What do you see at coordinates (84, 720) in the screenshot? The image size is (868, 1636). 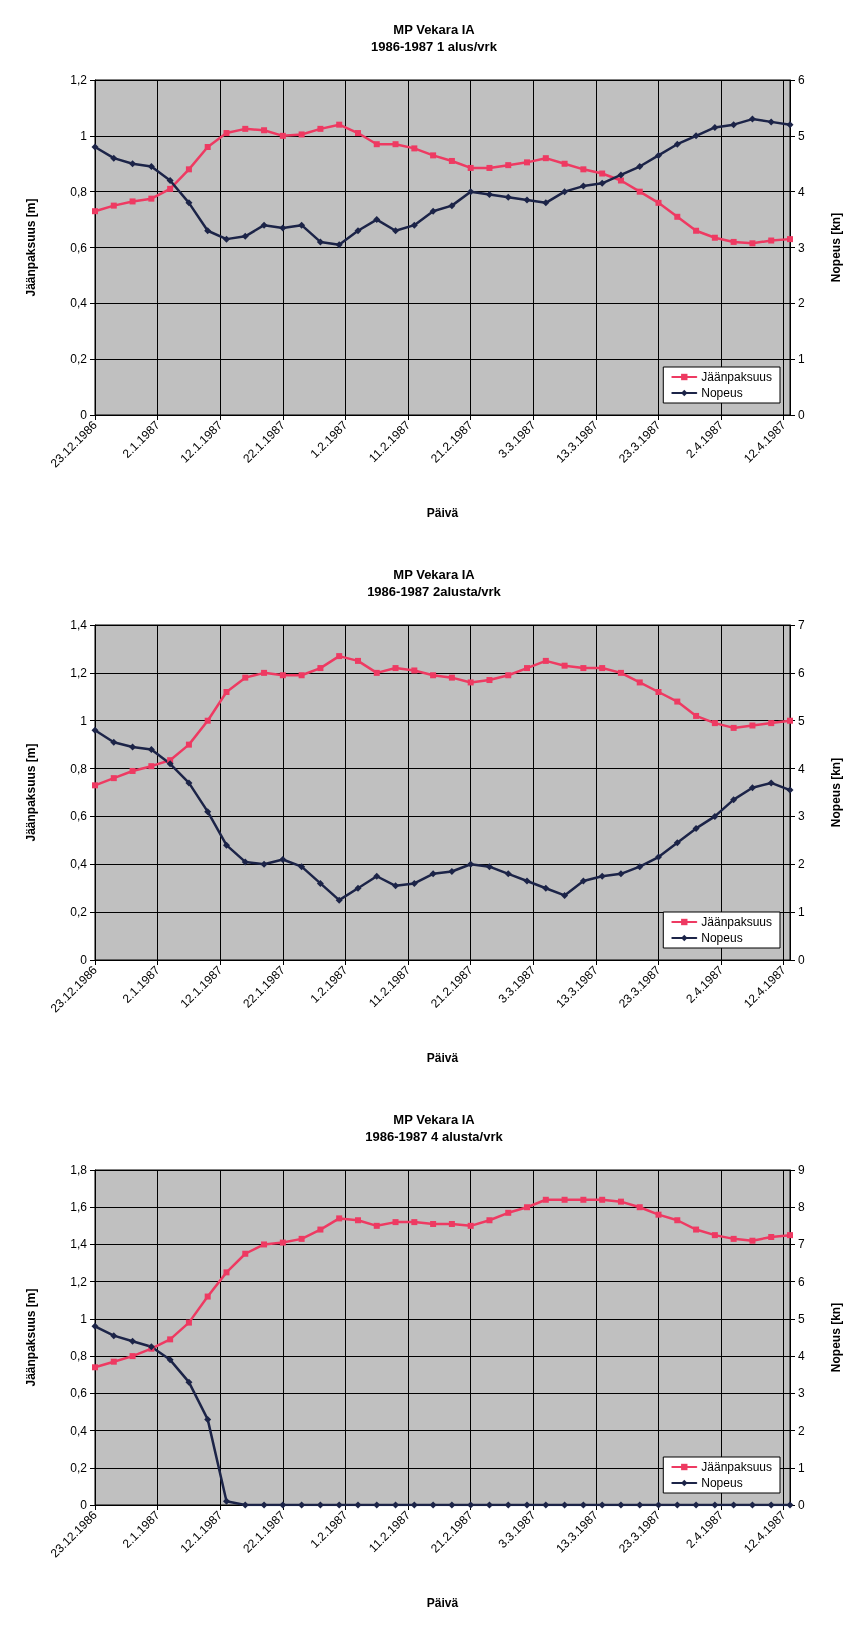 I see `y-tick-label: 1` at bounding box center [84, 720].